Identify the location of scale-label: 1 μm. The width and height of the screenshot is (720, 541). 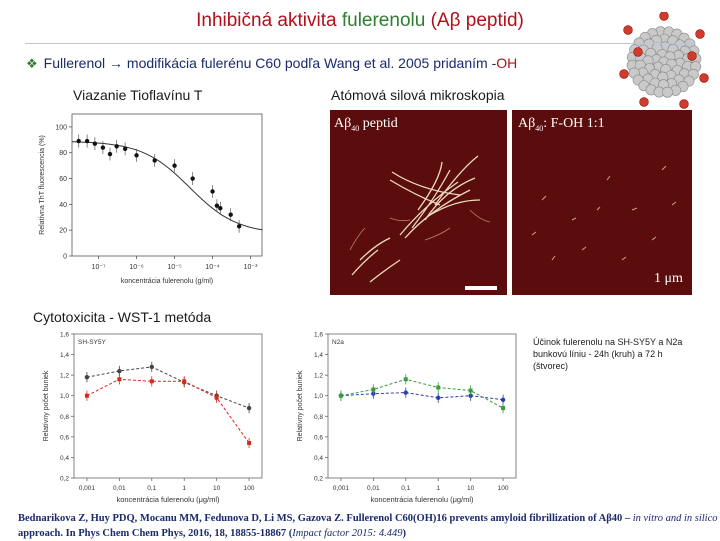
(668, 278).